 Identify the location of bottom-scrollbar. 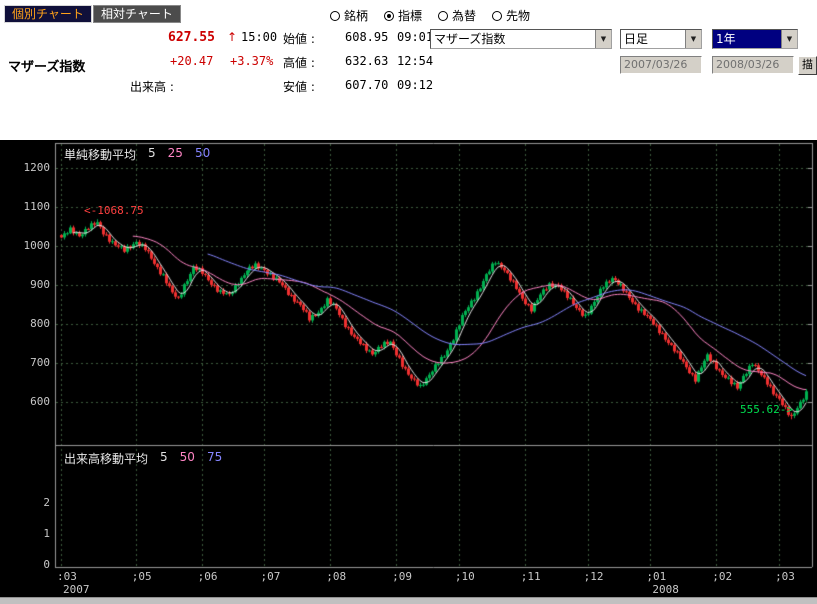
(408, 600).